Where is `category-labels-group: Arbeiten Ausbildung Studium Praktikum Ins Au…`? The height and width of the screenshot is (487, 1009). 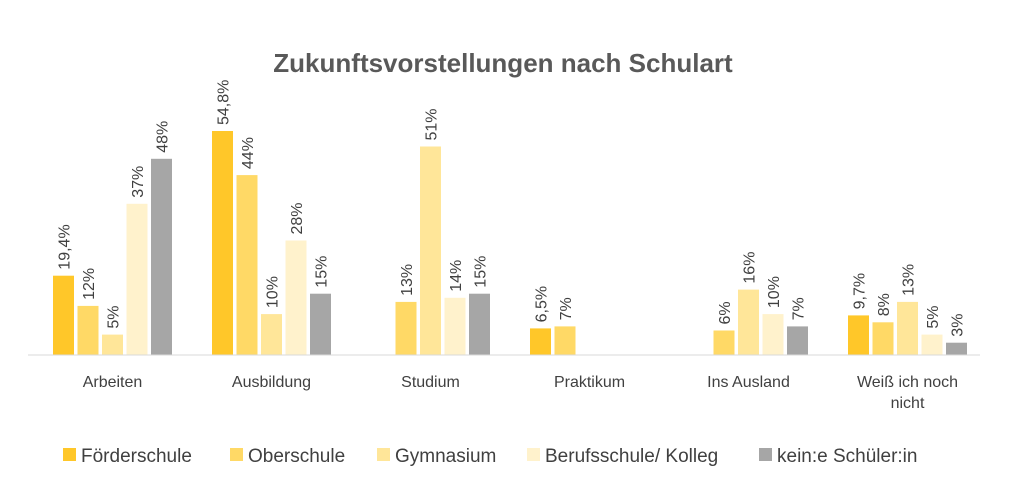
category-labels-group: Arbeiten Ausbildung Studium Praktikum Ins Au… is located at coordinates (520, 393).